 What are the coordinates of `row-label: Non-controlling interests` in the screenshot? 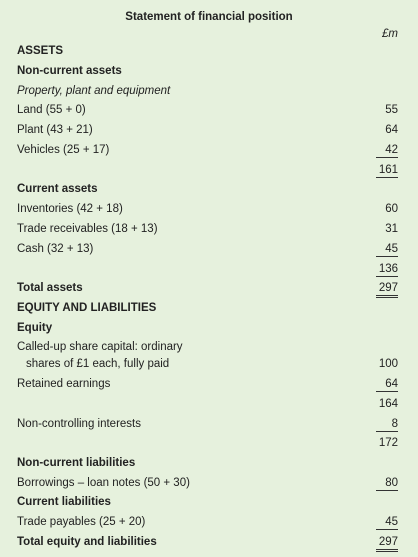 It's located at (79, 424).